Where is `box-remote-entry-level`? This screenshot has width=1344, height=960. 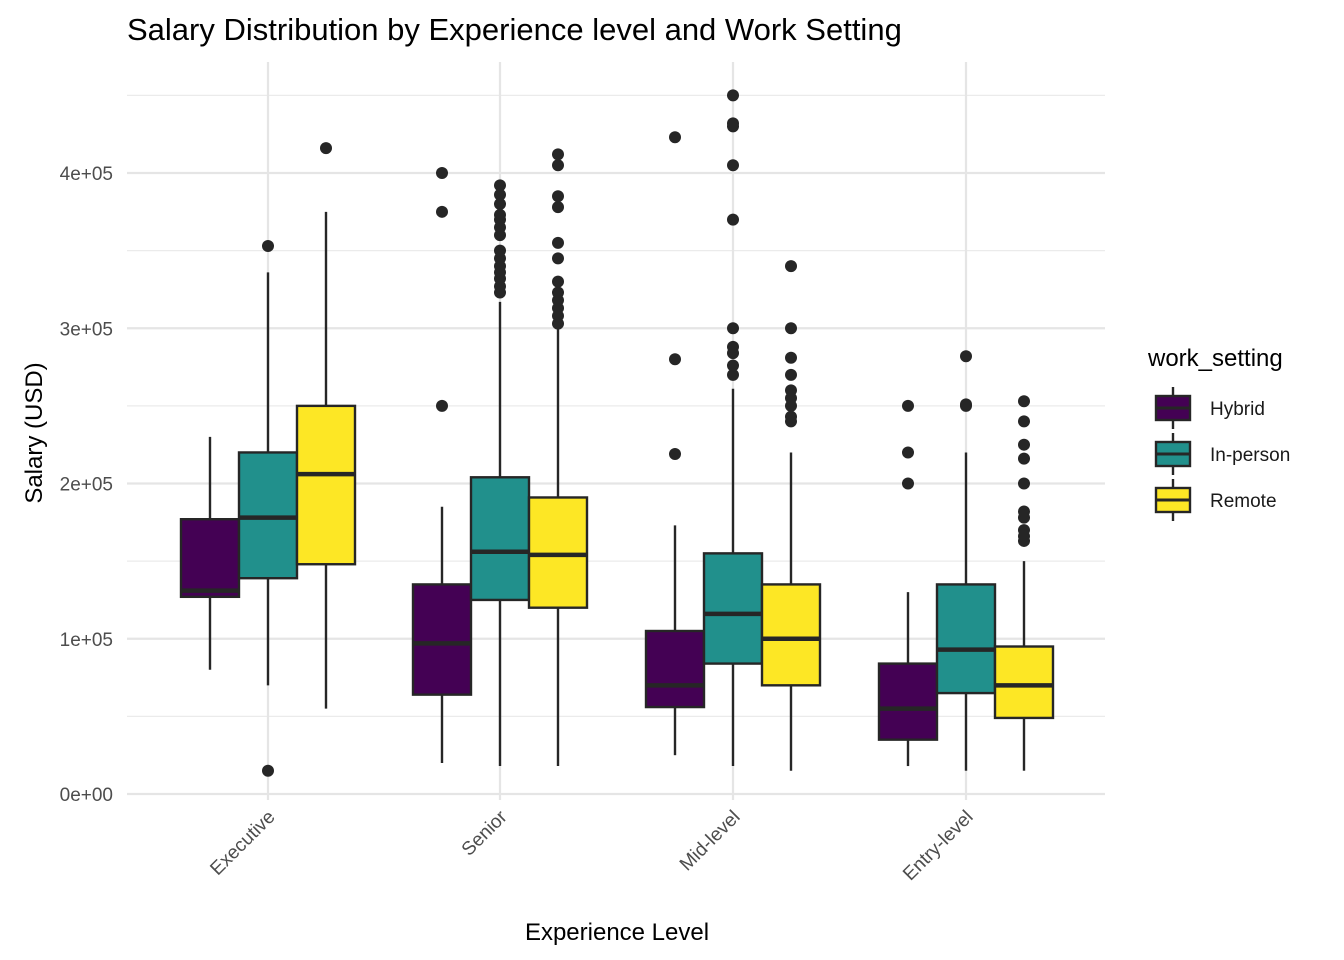
box-remote-entry-level is located at coordinates (1024, 583).